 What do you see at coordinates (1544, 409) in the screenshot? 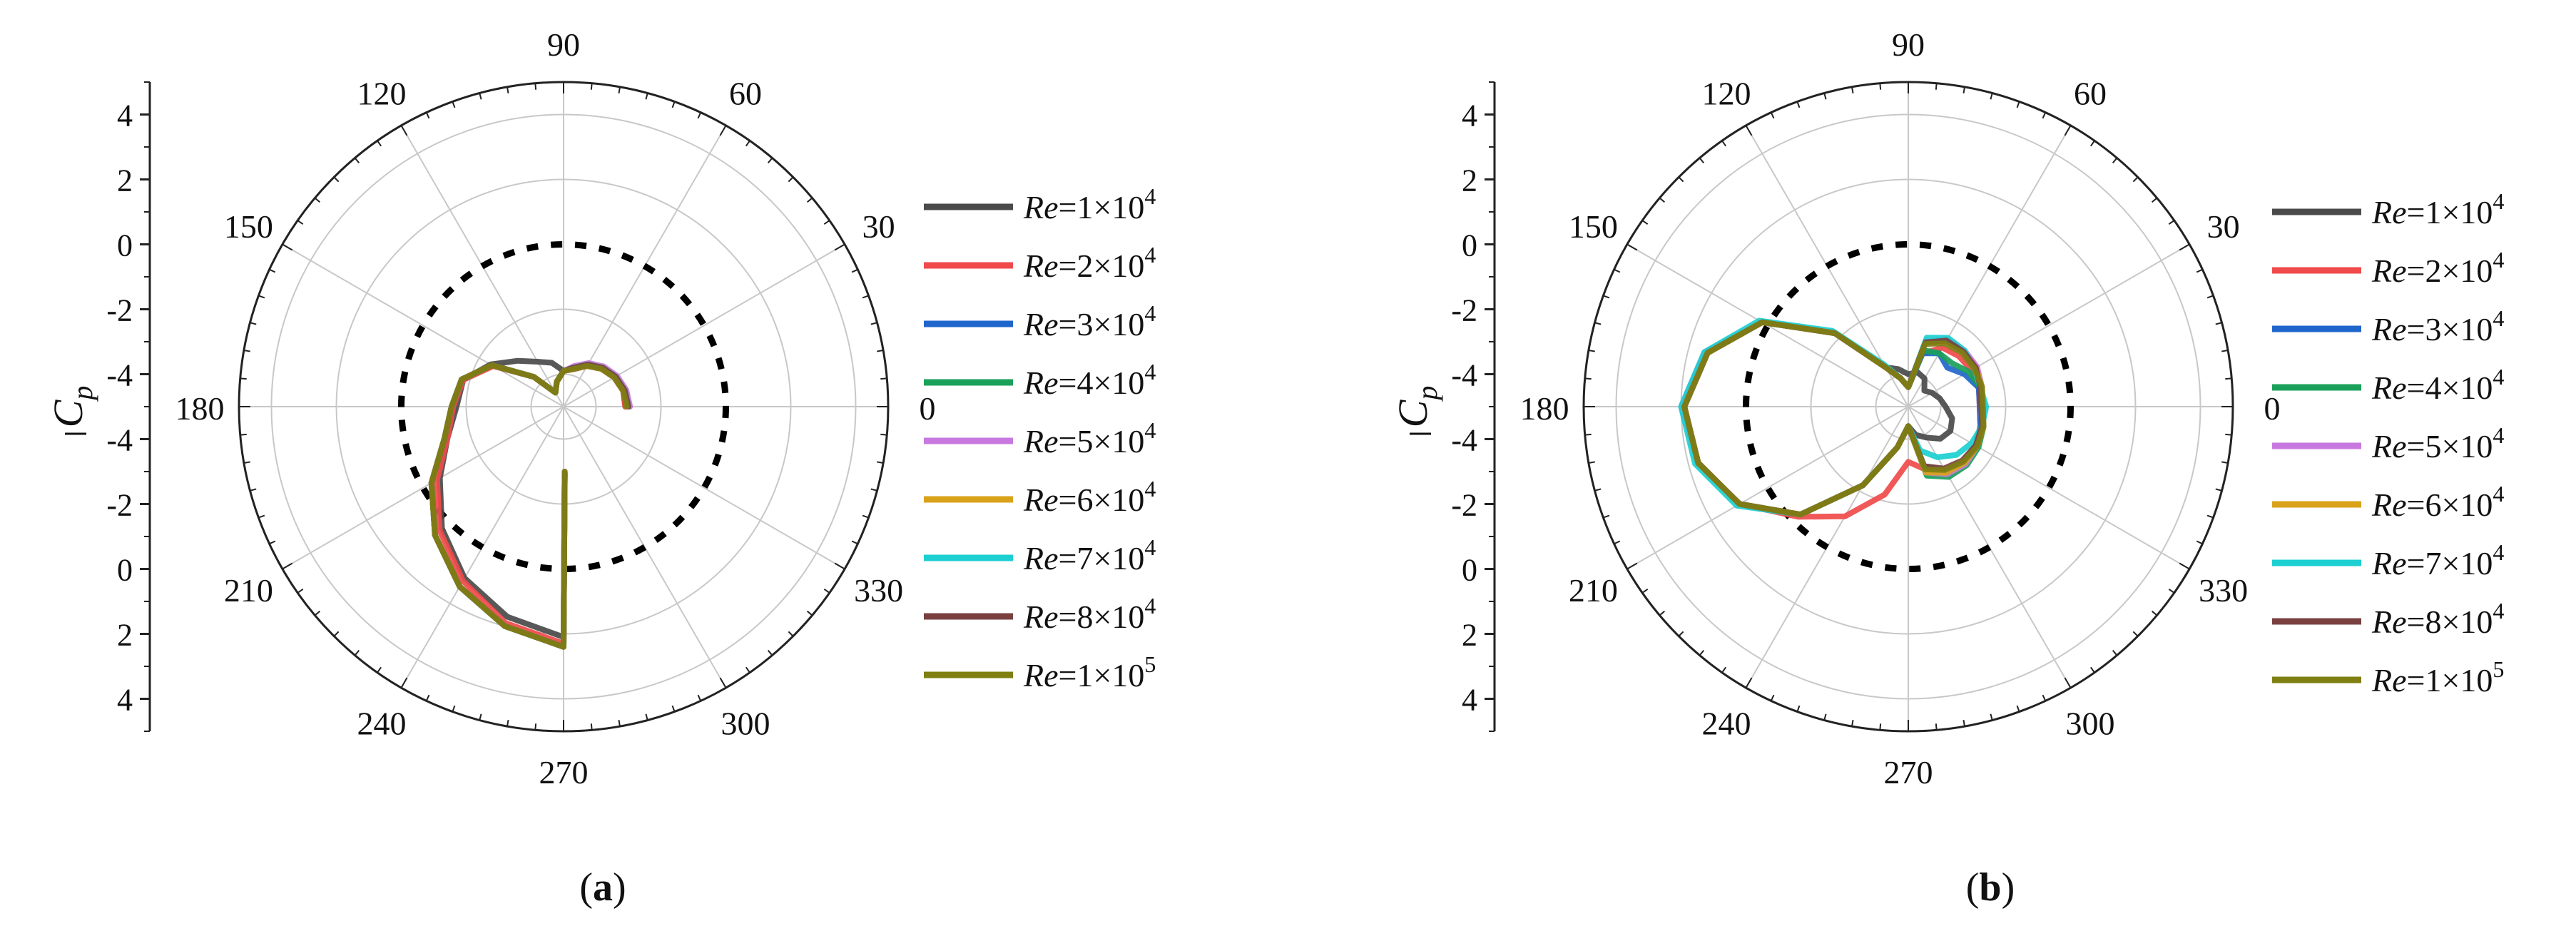
I see `angle-label-180: 180` at bounding box center [1544, 409].